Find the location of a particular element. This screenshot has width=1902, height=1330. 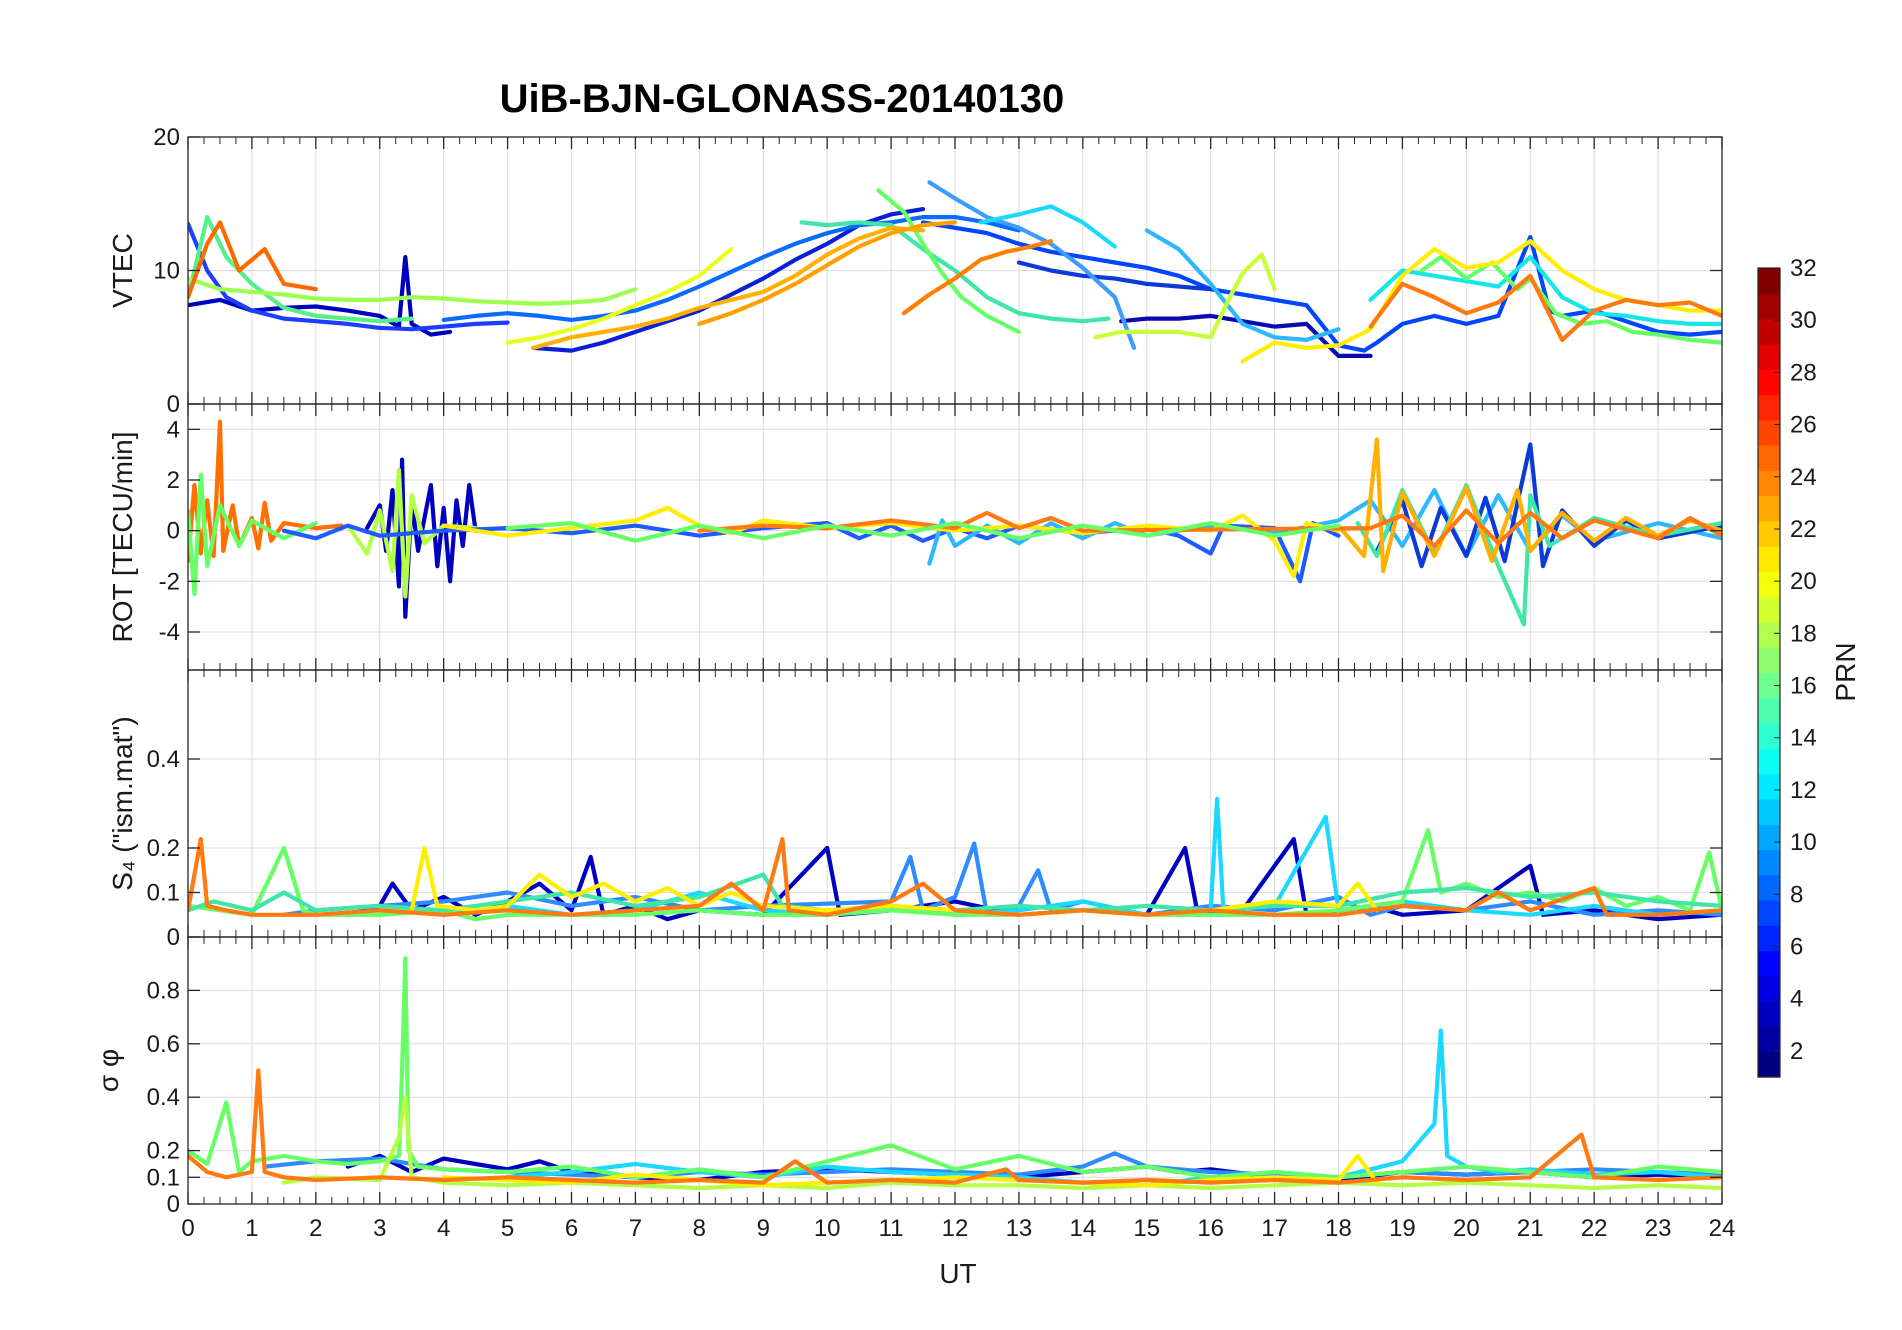

x-tick-label: 5 is located at coordinates (507, 1228).